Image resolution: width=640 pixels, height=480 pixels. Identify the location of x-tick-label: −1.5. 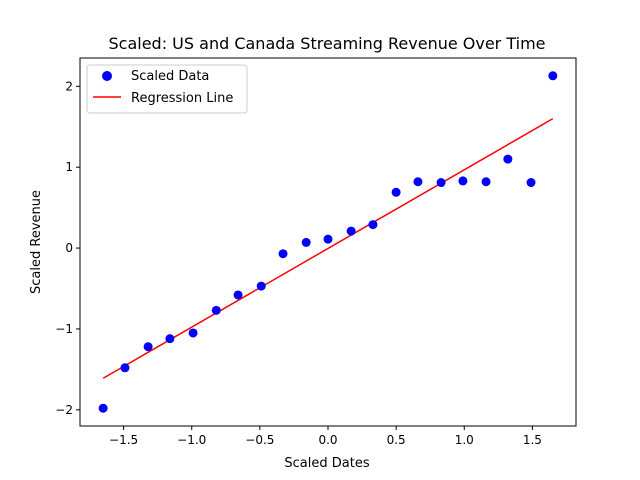
(123, 440).